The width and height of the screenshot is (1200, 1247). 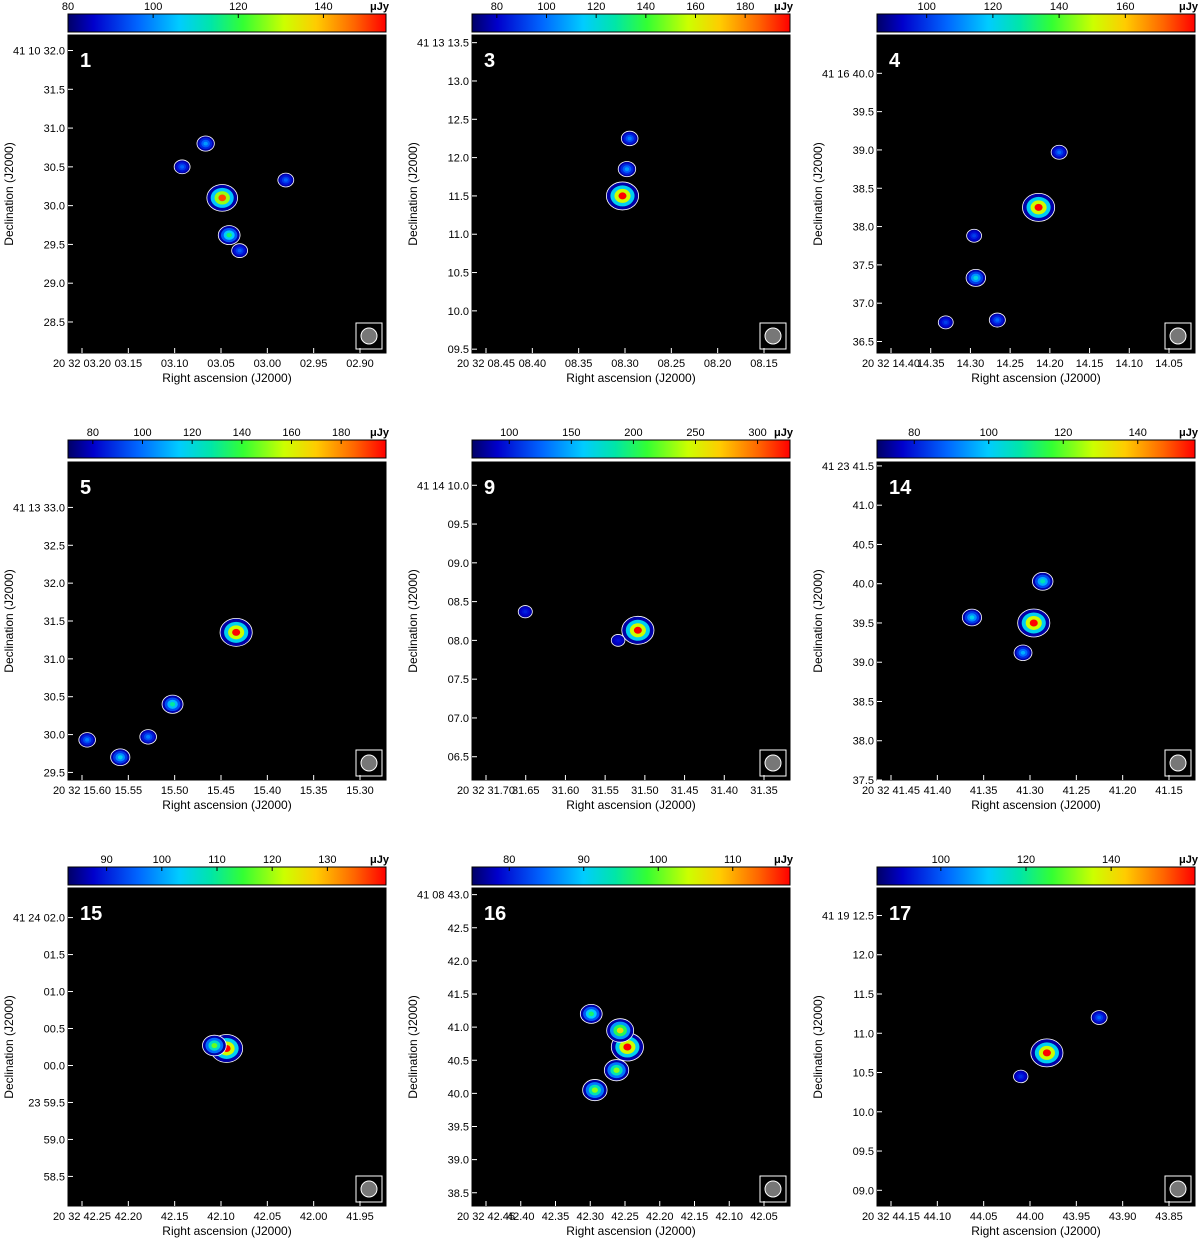 What do you see at coordinates (566, 791) in the screenshot?
I see `x-tick-label: 31.60` at bounding box center [566, 791].